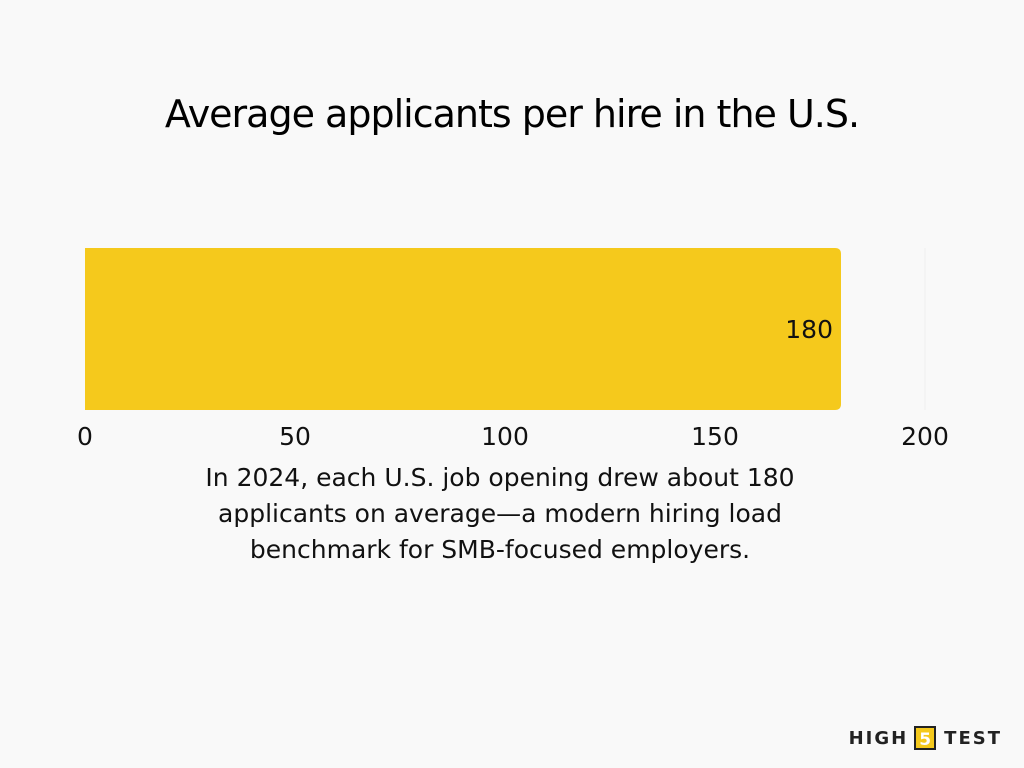 The height and width of the screenshot is (768, 1024). Describe the element at coordinates (809, 329) in the screenshot. I see `bar-value-label: 180` at that location.